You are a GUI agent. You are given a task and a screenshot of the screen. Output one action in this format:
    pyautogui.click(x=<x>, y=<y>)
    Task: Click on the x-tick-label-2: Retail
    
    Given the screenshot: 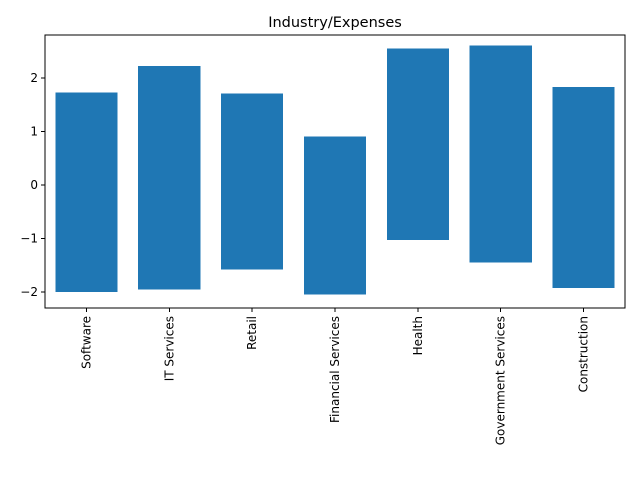 What is the action you would take?
    pyautogui.click(x=252, y=333)
    